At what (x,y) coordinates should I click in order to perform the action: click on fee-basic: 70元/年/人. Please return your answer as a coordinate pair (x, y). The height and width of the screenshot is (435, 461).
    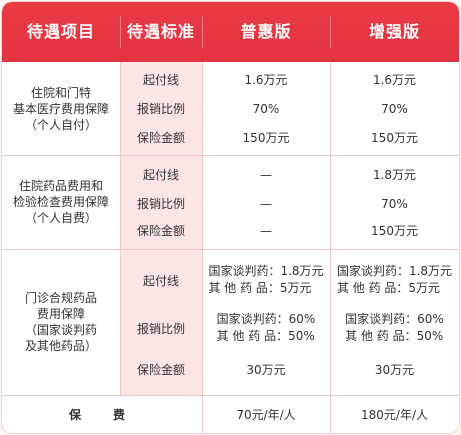
    Looking at the image, I should click on (266, 414).